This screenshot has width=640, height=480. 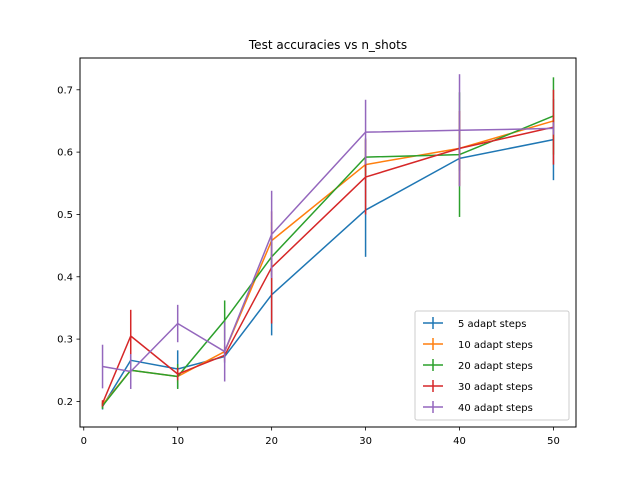 I want to click on x-tick-label: 40, so click(x=459, y=441).